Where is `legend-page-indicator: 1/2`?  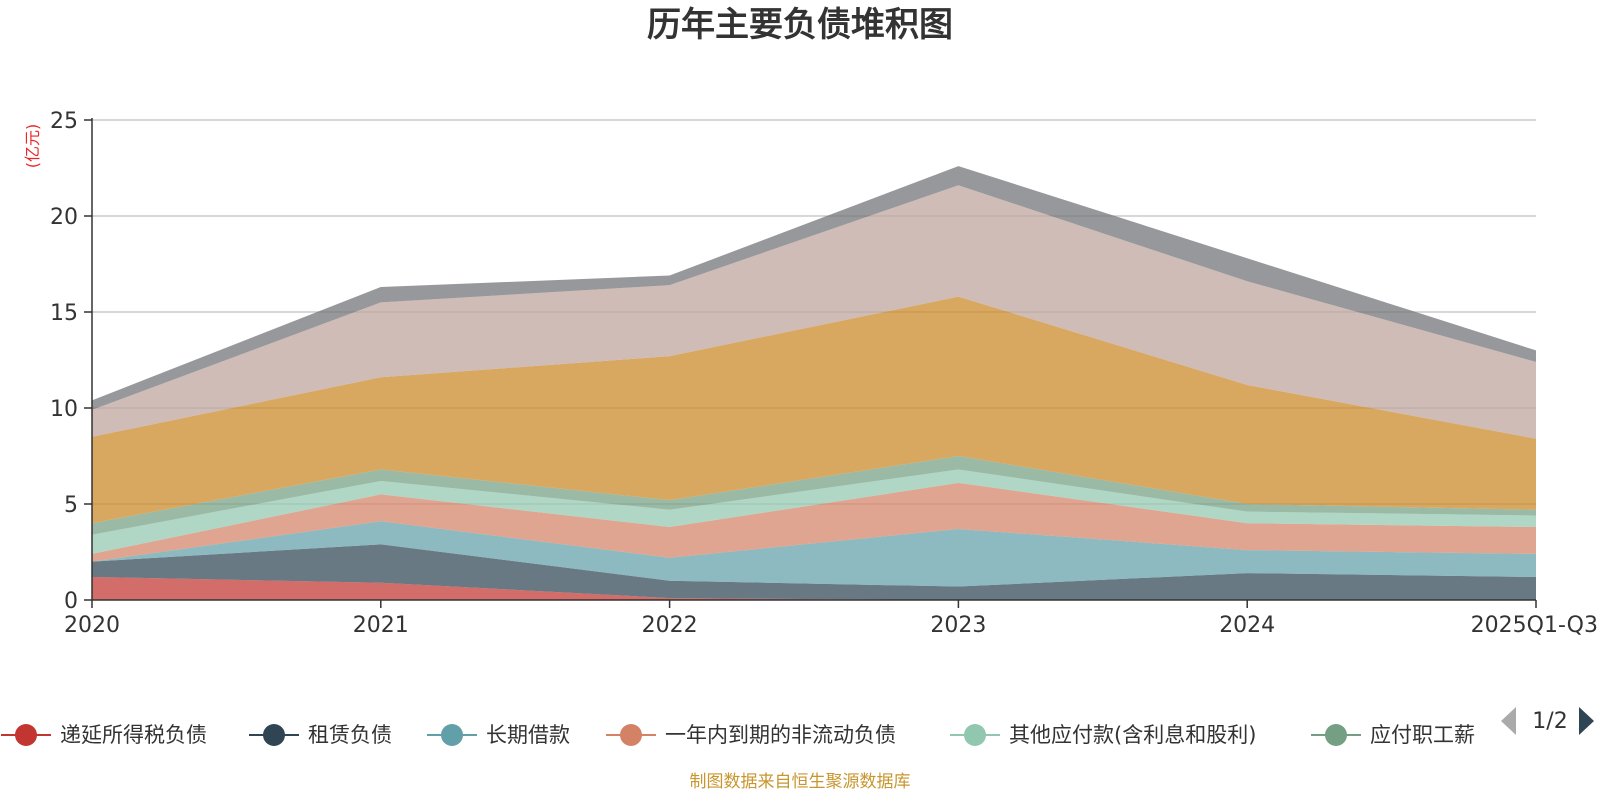 legend-page-indicator: 1/2 is located at coordinates (1549, 721).